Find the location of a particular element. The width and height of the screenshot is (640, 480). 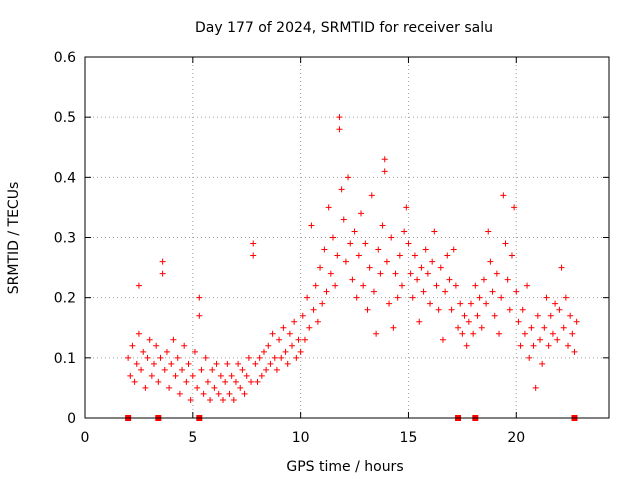

x-axis-label: GPS time / hours is located at coordinates (344, 467).